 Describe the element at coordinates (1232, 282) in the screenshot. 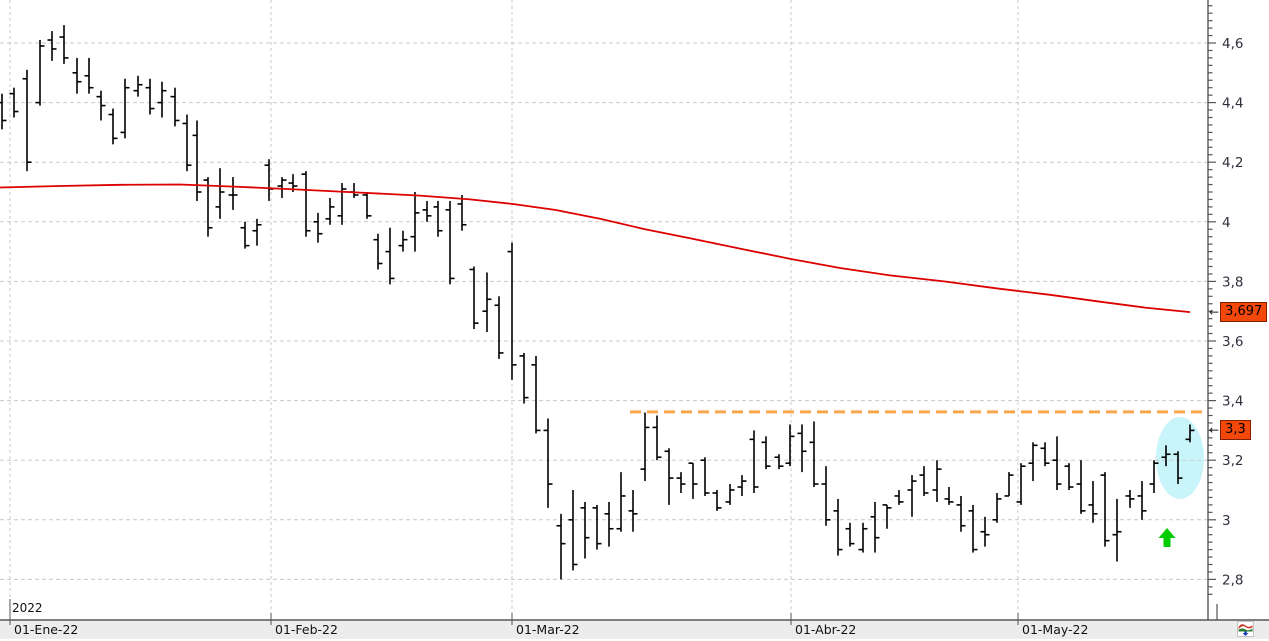

I see `y-axis-label: 3,8` at that location.